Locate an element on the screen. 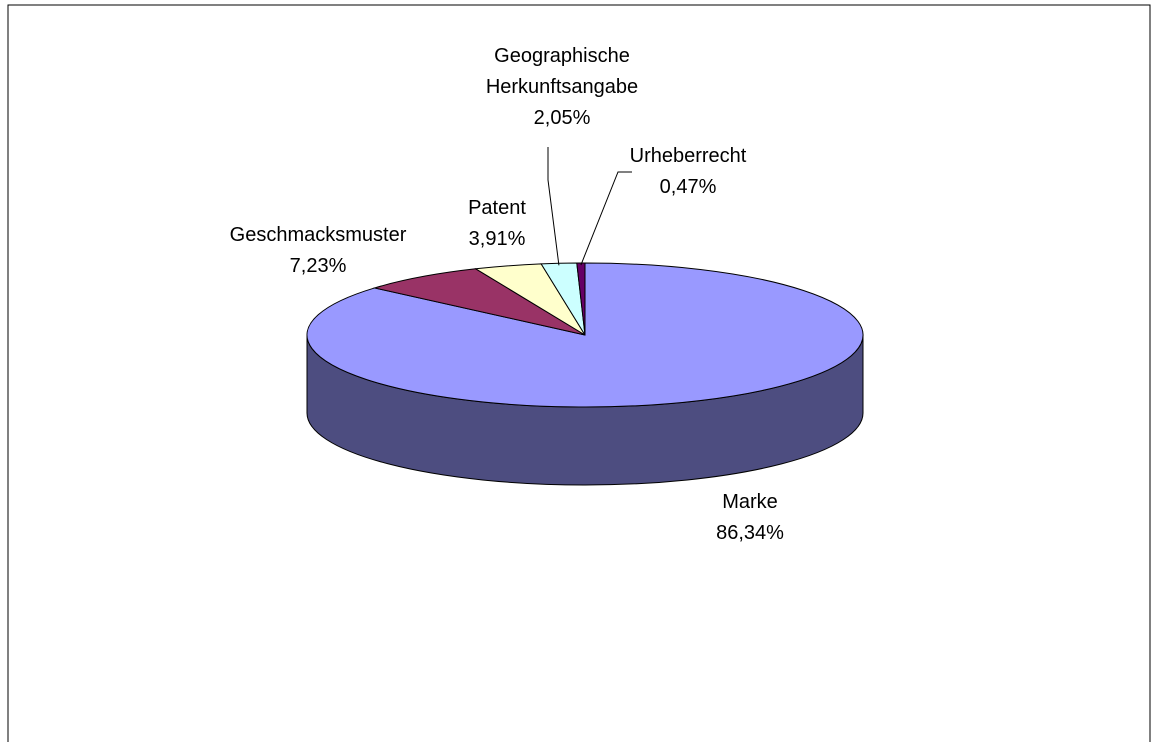  data-label: Urheberrecht 0,47% is located at coordinates (688, 172).